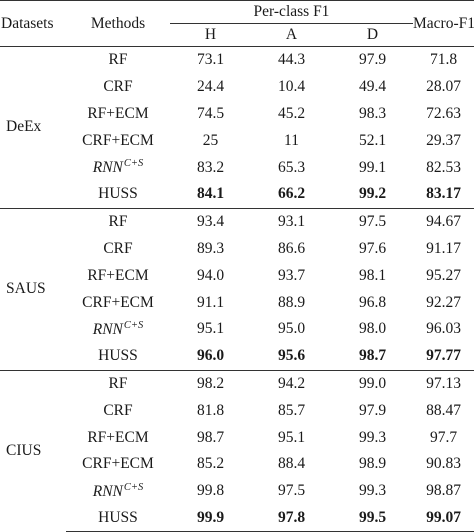 The image size is (474, 532). What do you see at coordinates (443, 302) in the screenshot?
I see `macro-f1-cell: 92.27` at bounding box center [443, 302].